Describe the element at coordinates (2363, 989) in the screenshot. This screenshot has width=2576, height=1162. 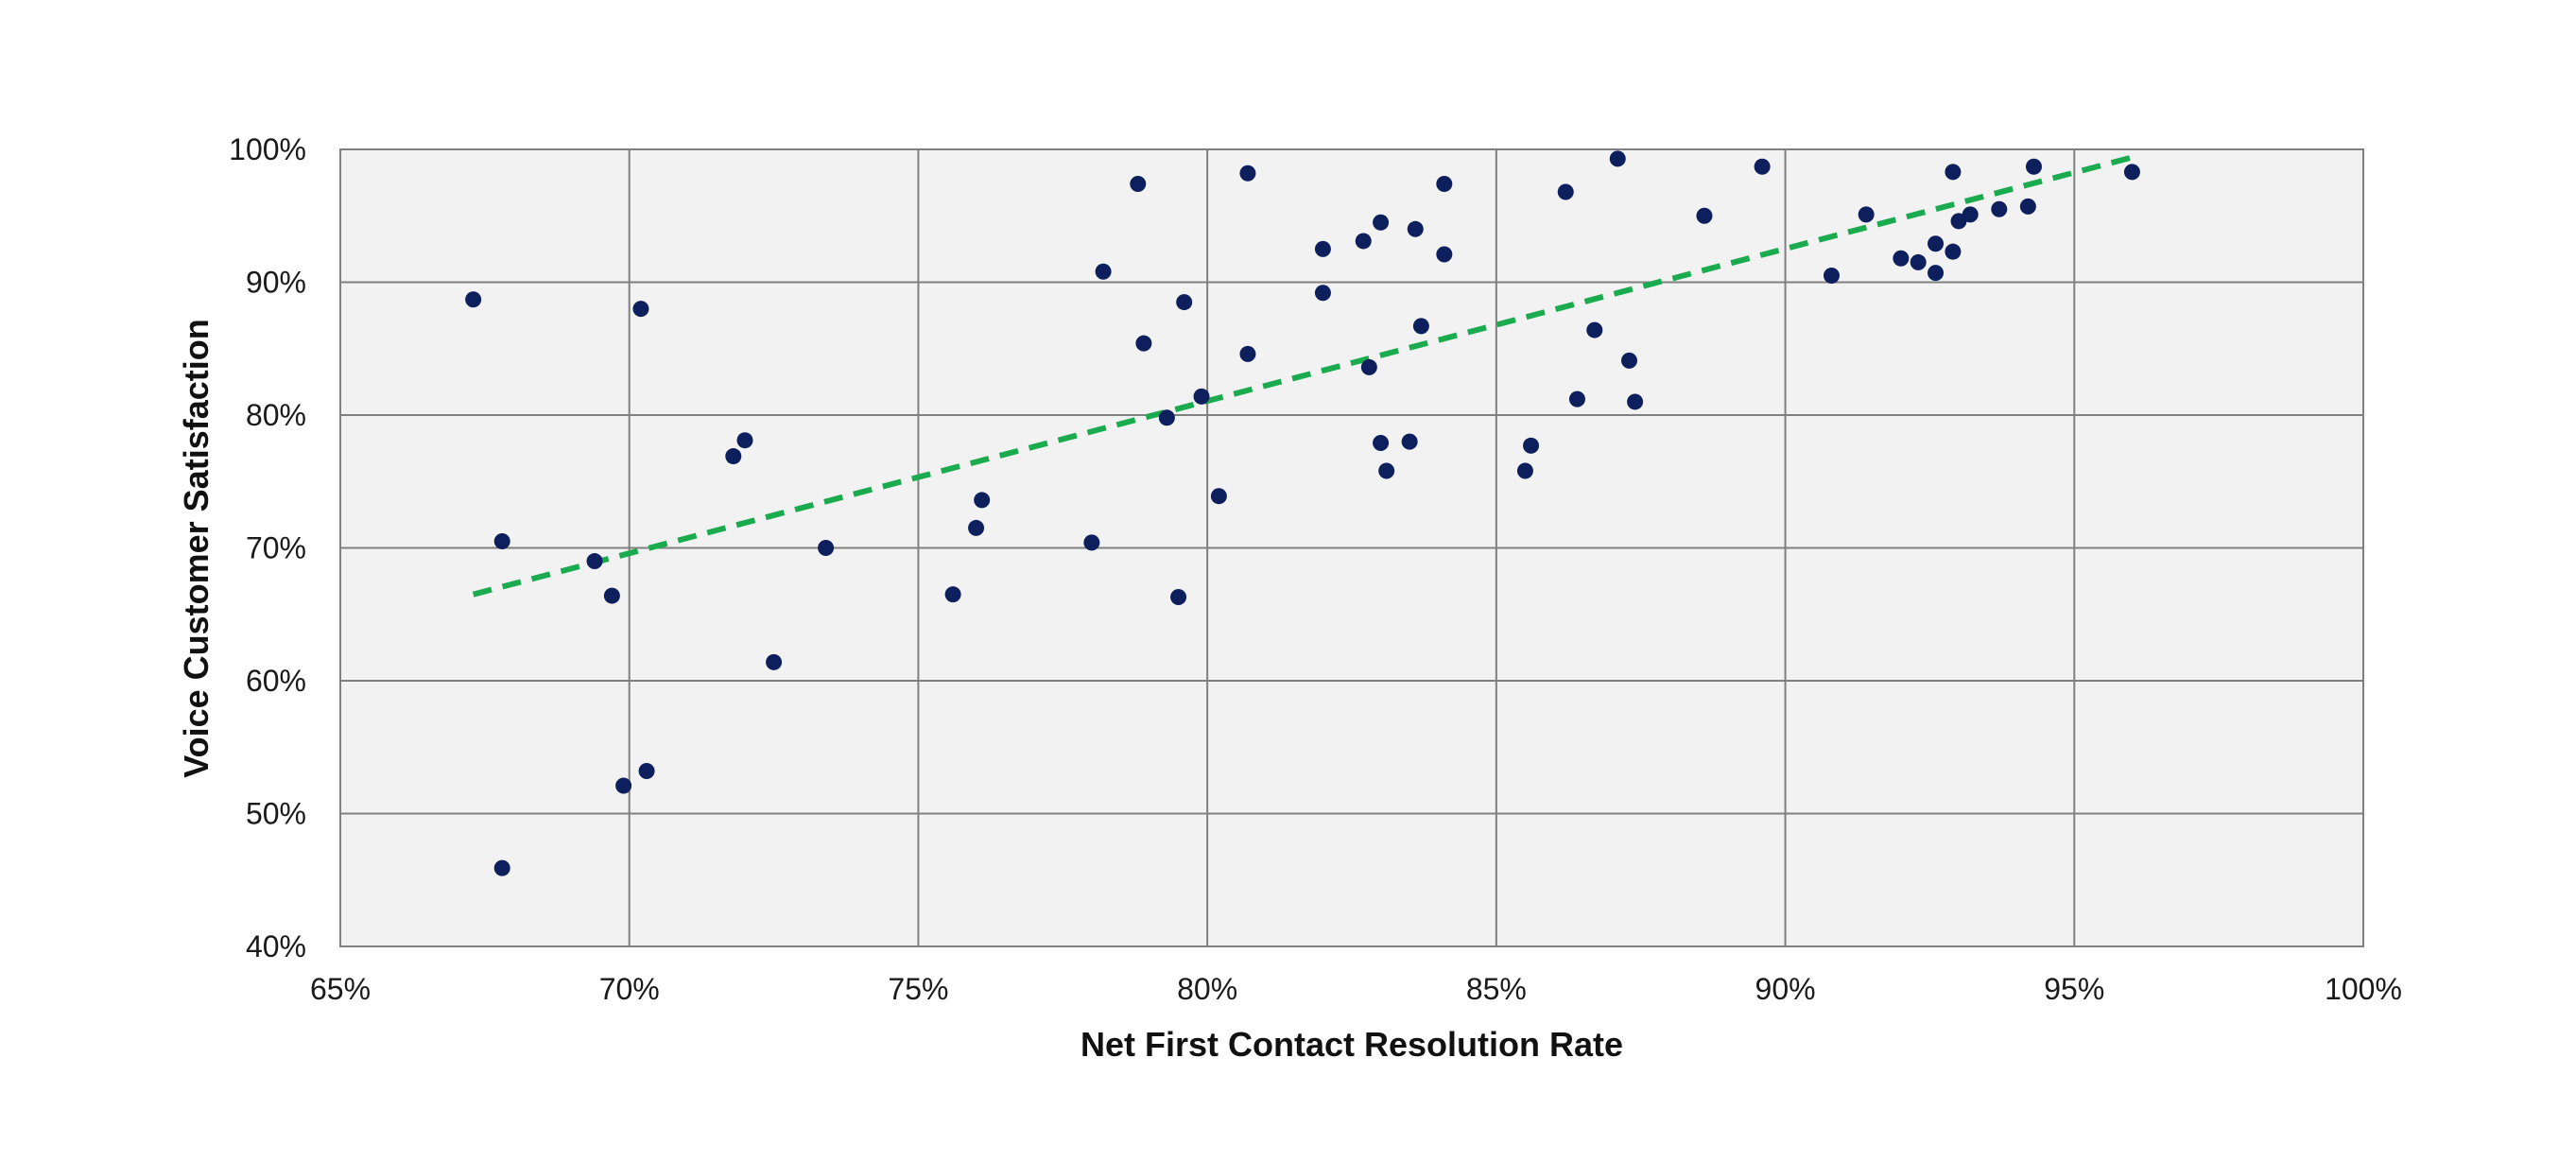
I see `x-tick-label: 100%` at that location.